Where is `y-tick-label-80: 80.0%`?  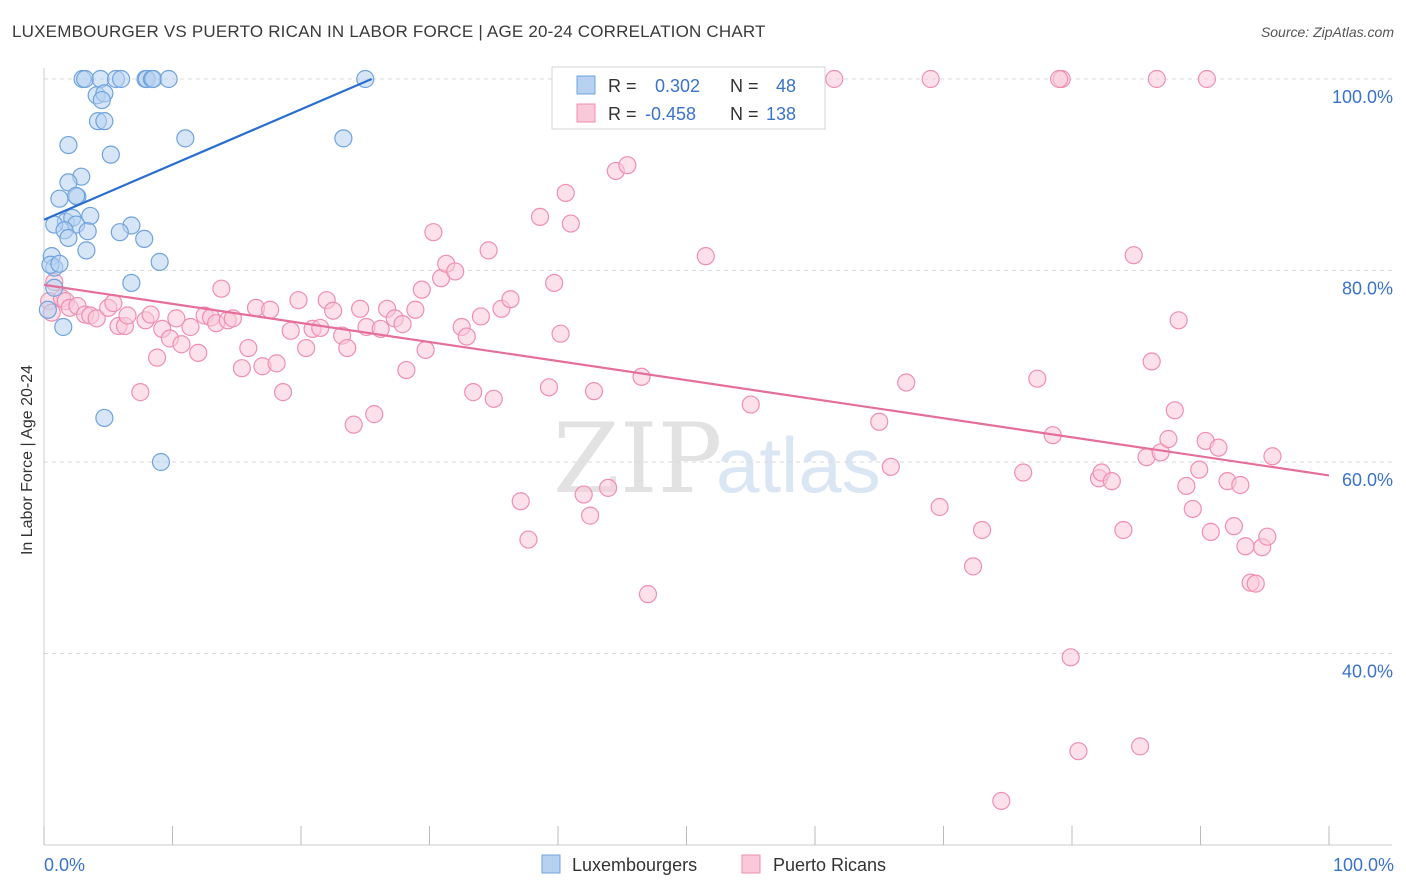
y-tick-label-80: 80.0% is located at coordinates (1367, 289).